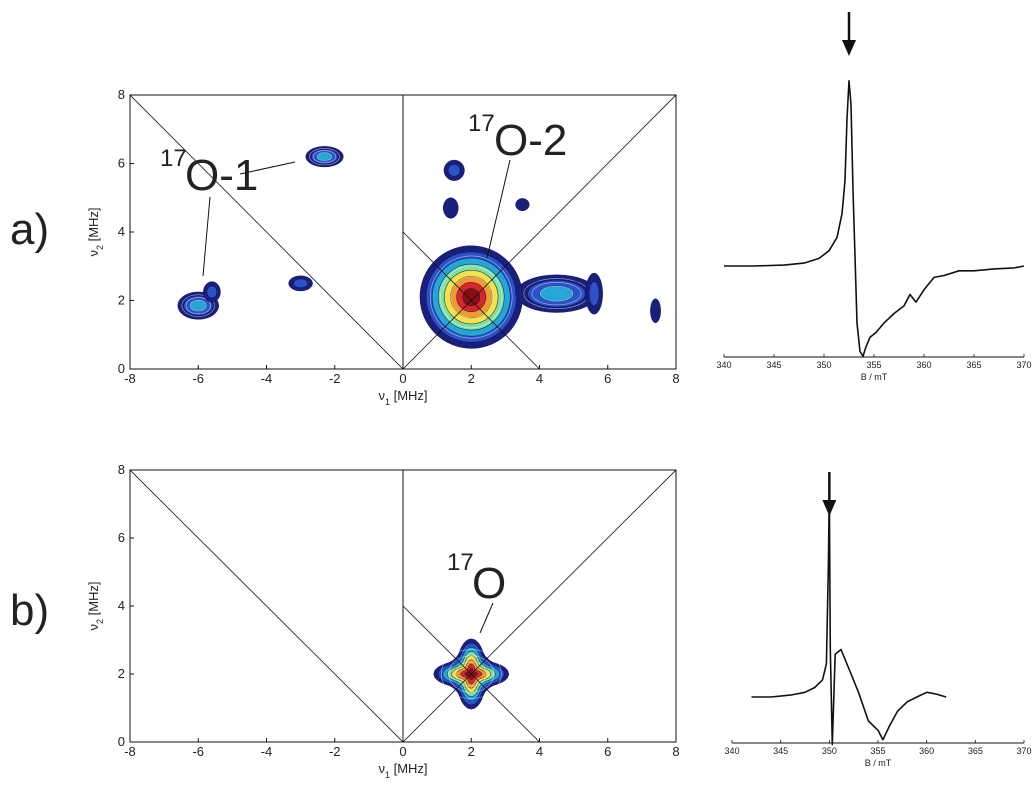  Describe the element at coordinates (877, 751) in the screenshot. I see `epr-b-x-tick-label: 355` at that location.